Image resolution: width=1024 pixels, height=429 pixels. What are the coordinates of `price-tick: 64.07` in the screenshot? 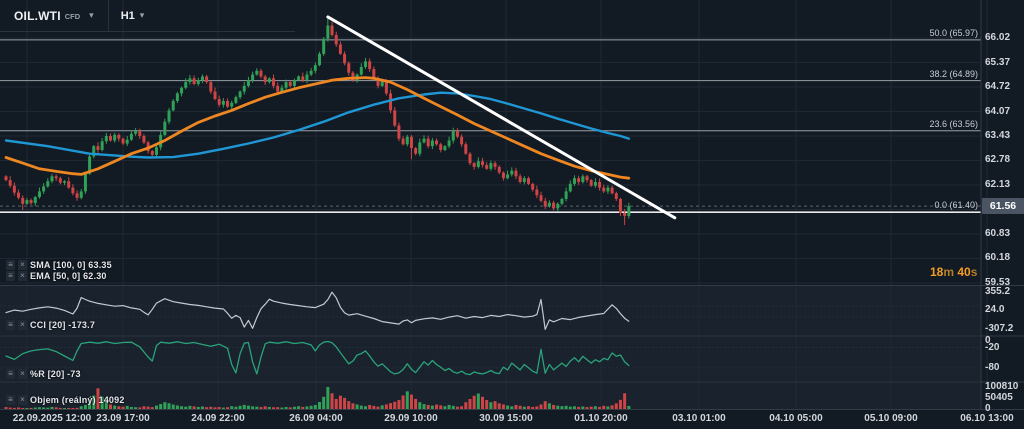 It's located at (998, 111).